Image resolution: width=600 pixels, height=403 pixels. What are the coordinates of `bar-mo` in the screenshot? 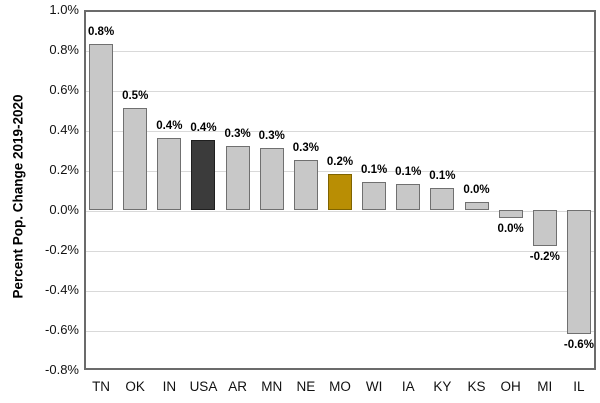 It's located at (340, 192).